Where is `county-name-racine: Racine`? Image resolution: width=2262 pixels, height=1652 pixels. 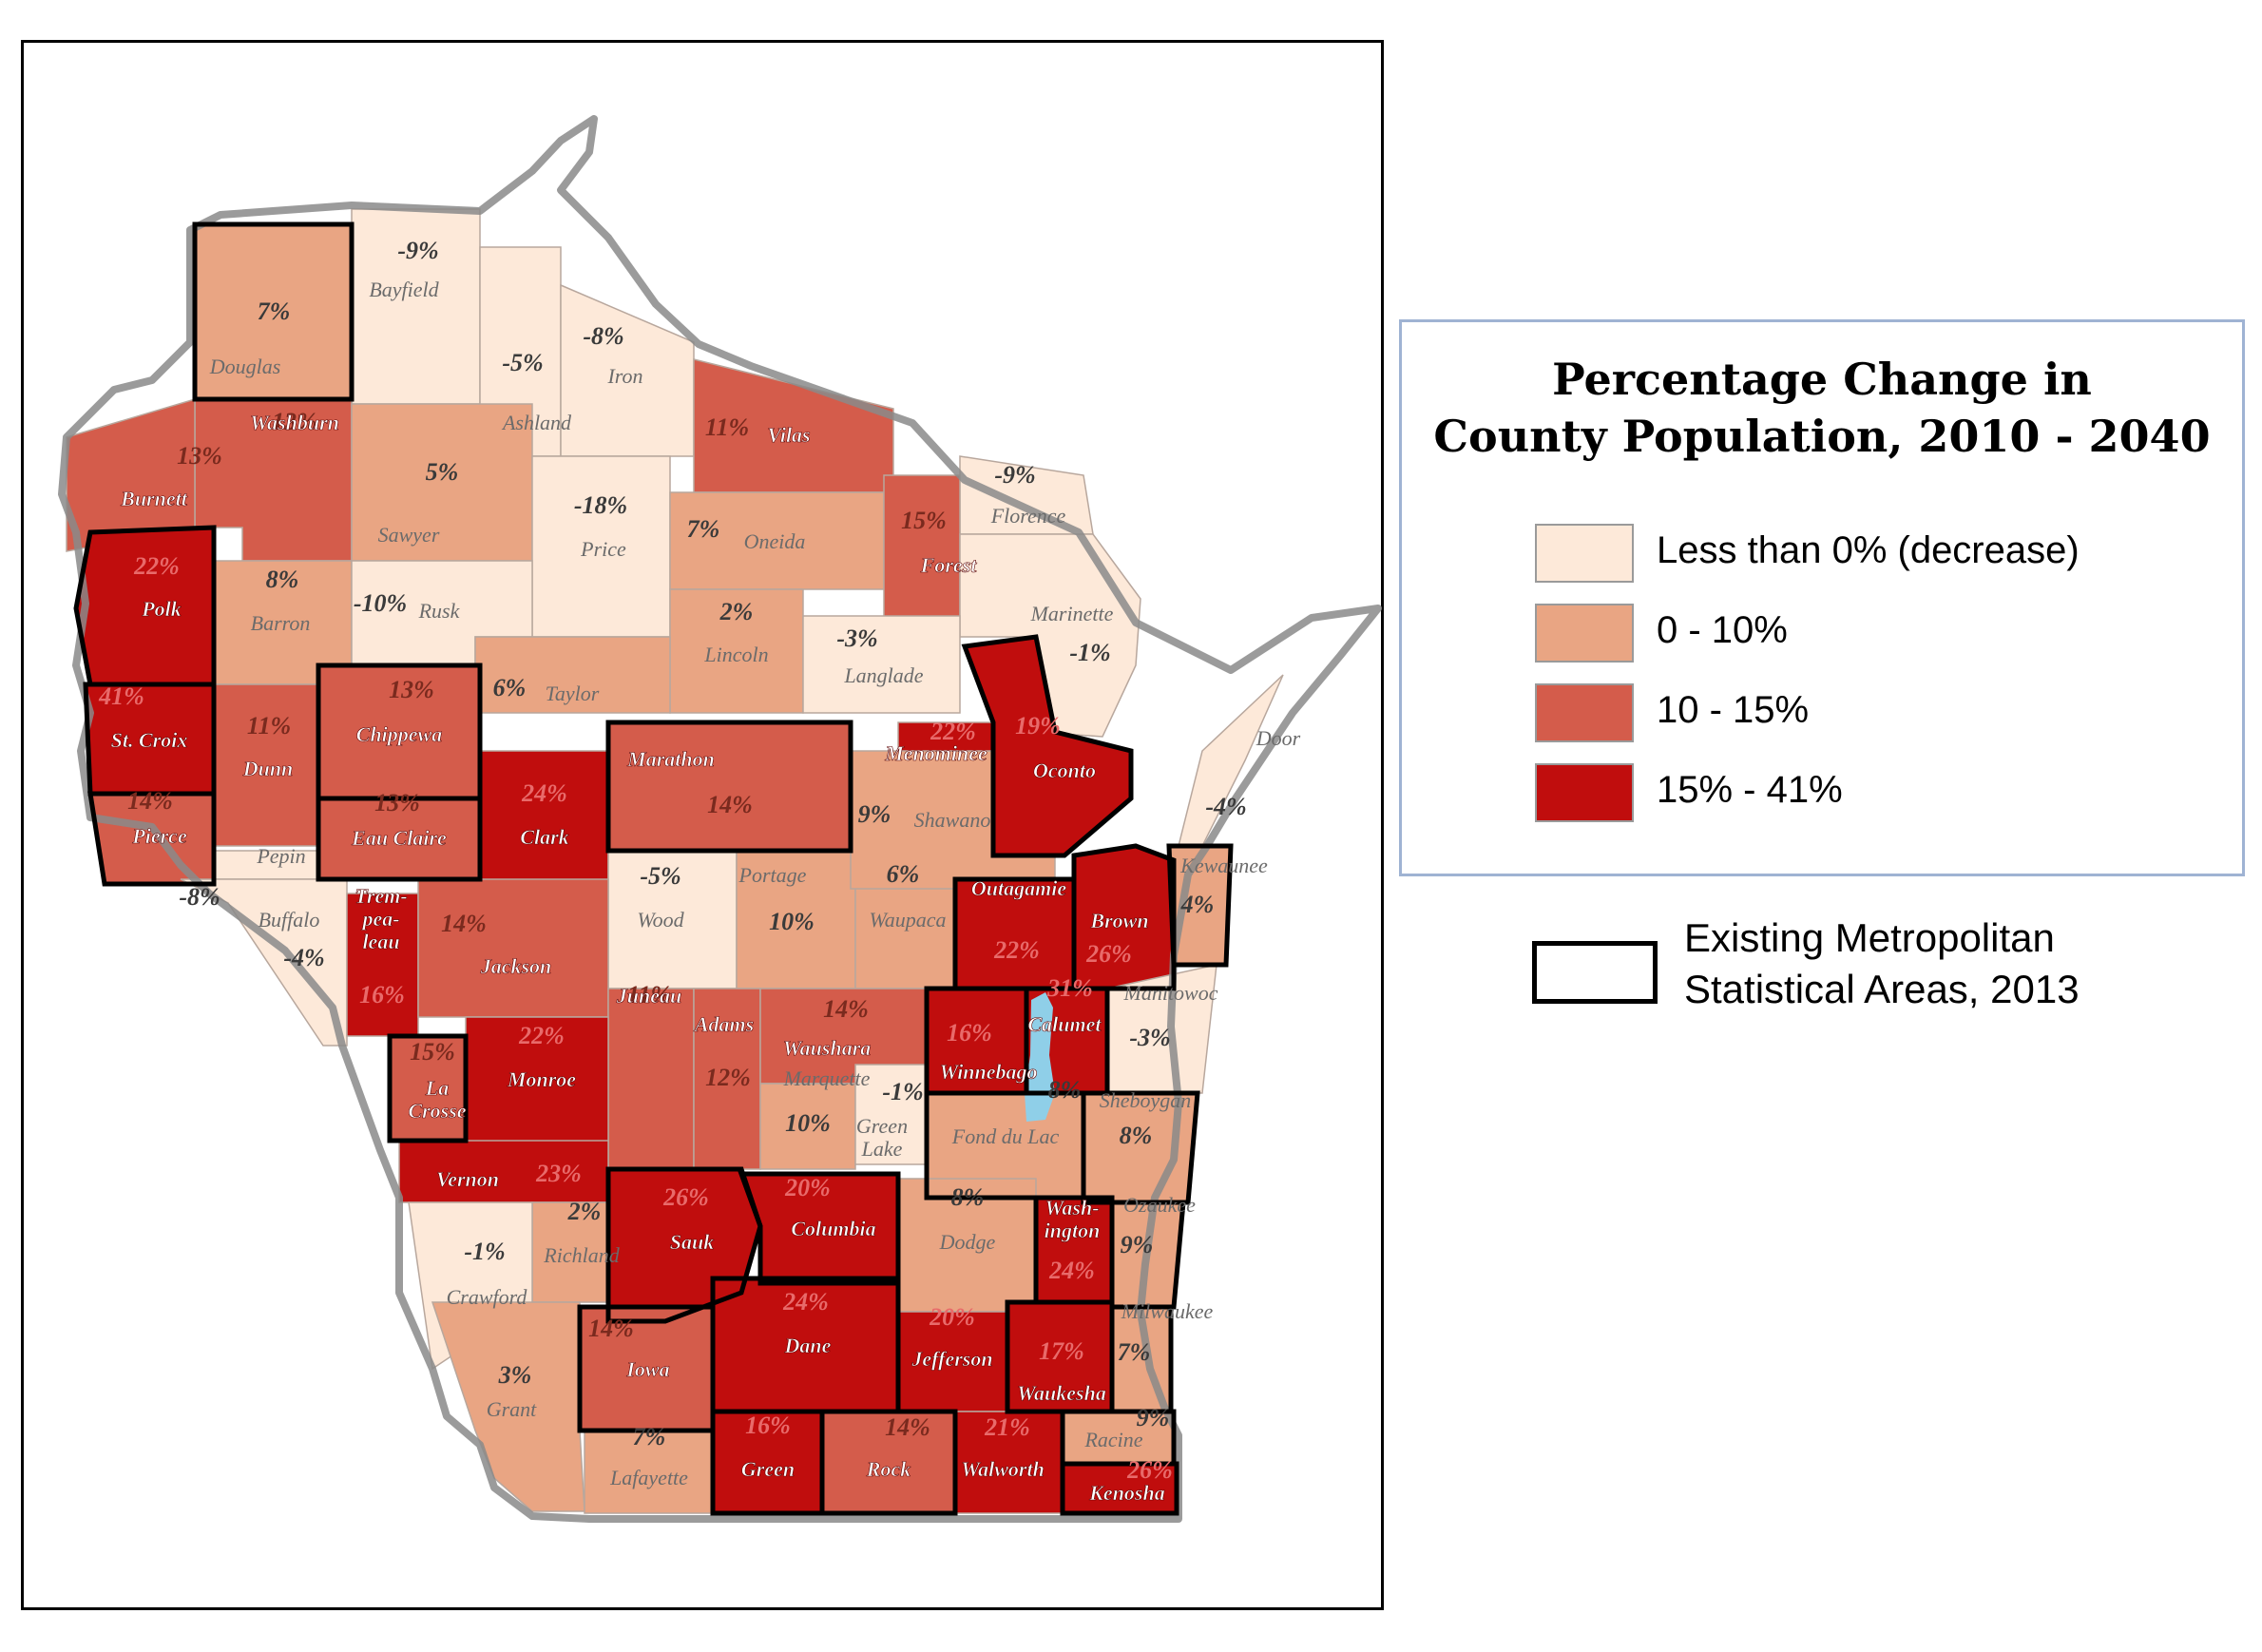
county-name-racine: Racine is located at coordinates (1112, 1439).